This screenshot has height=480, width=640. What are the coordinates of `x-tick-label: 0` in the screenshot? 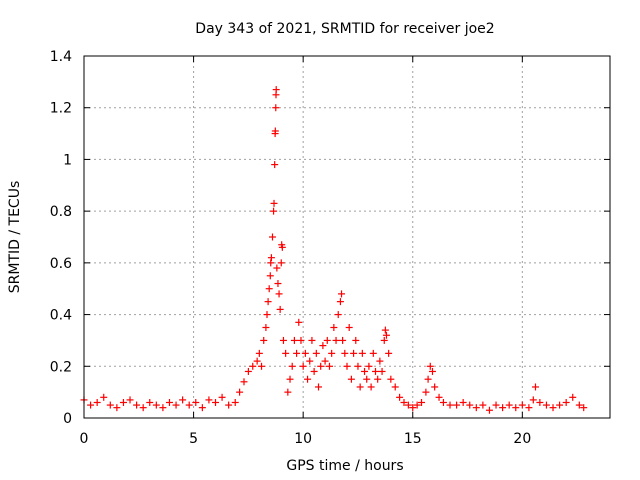 It's located at (84, 439).